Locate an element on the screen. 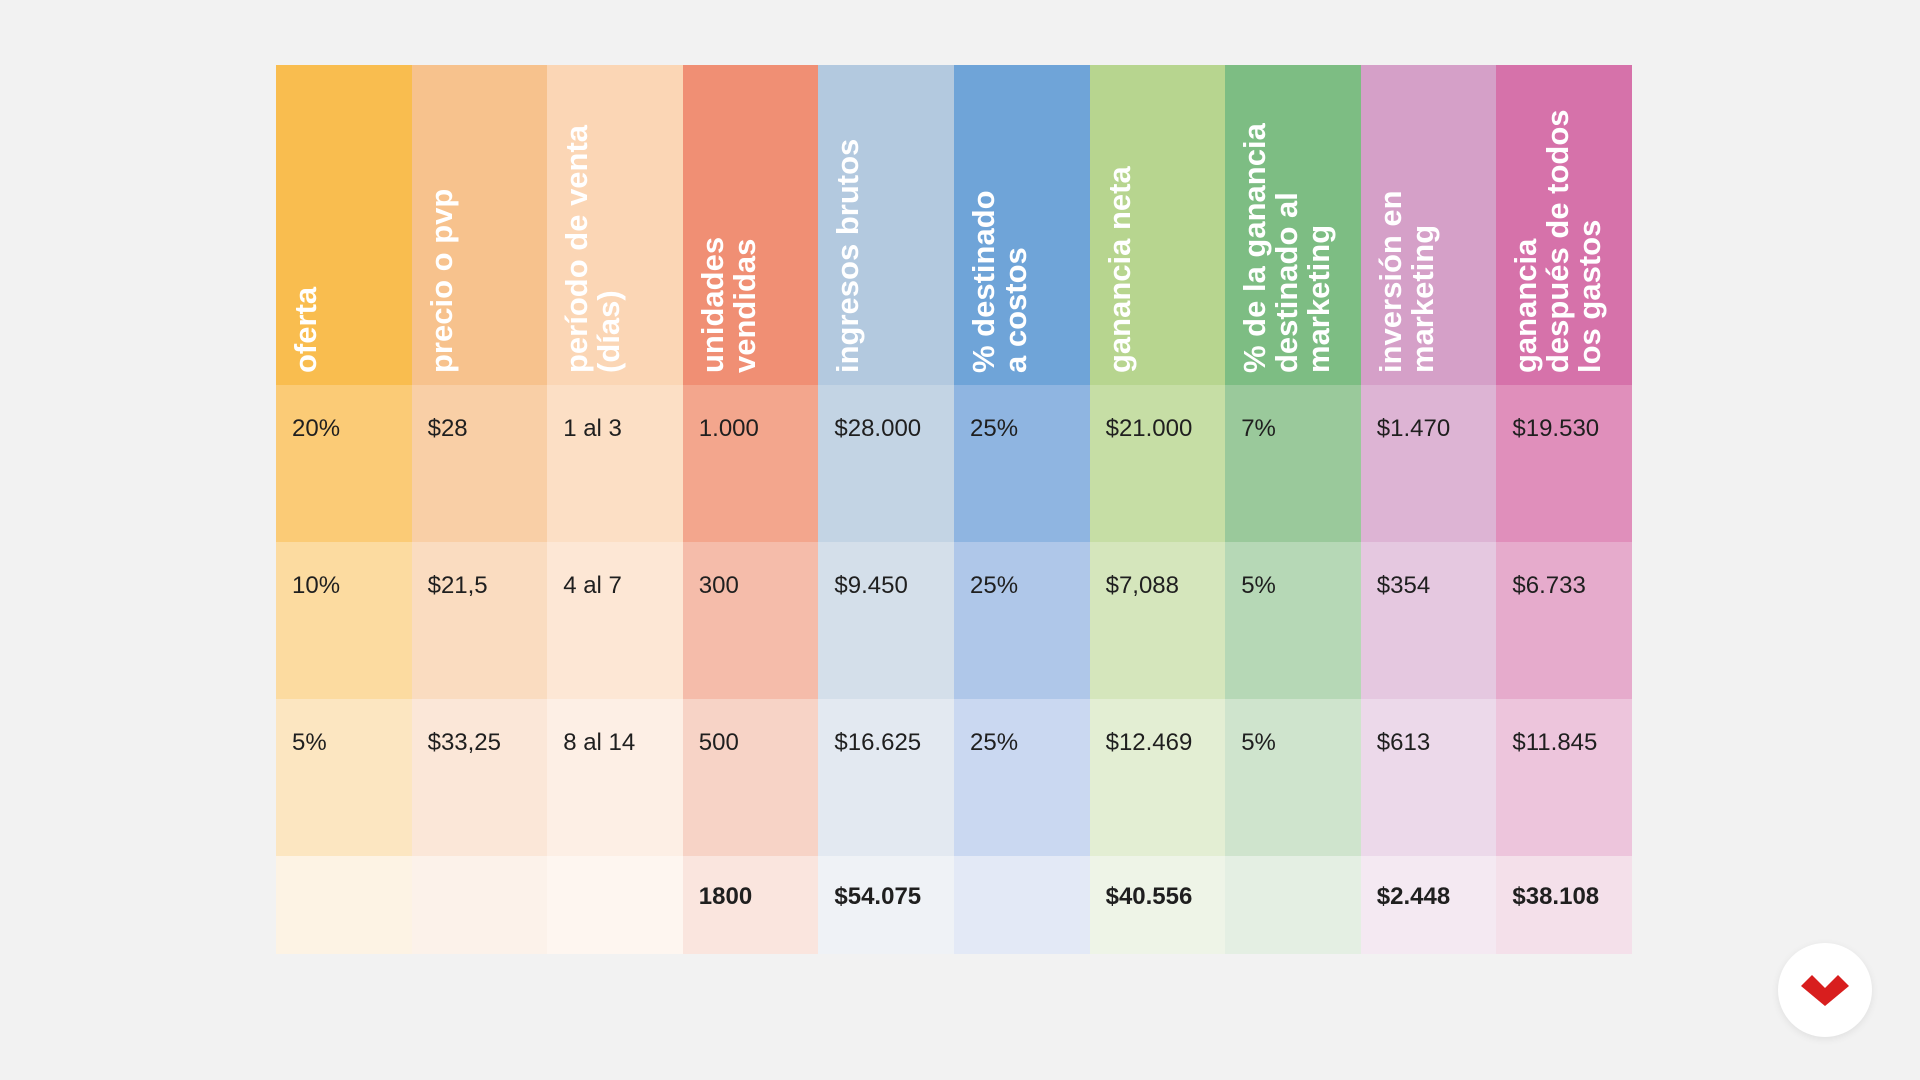 Image resolution: width=1920 pixels, height=1080 pixels. column-header-label: unidades vendidas is located at coordinates (728, 304).